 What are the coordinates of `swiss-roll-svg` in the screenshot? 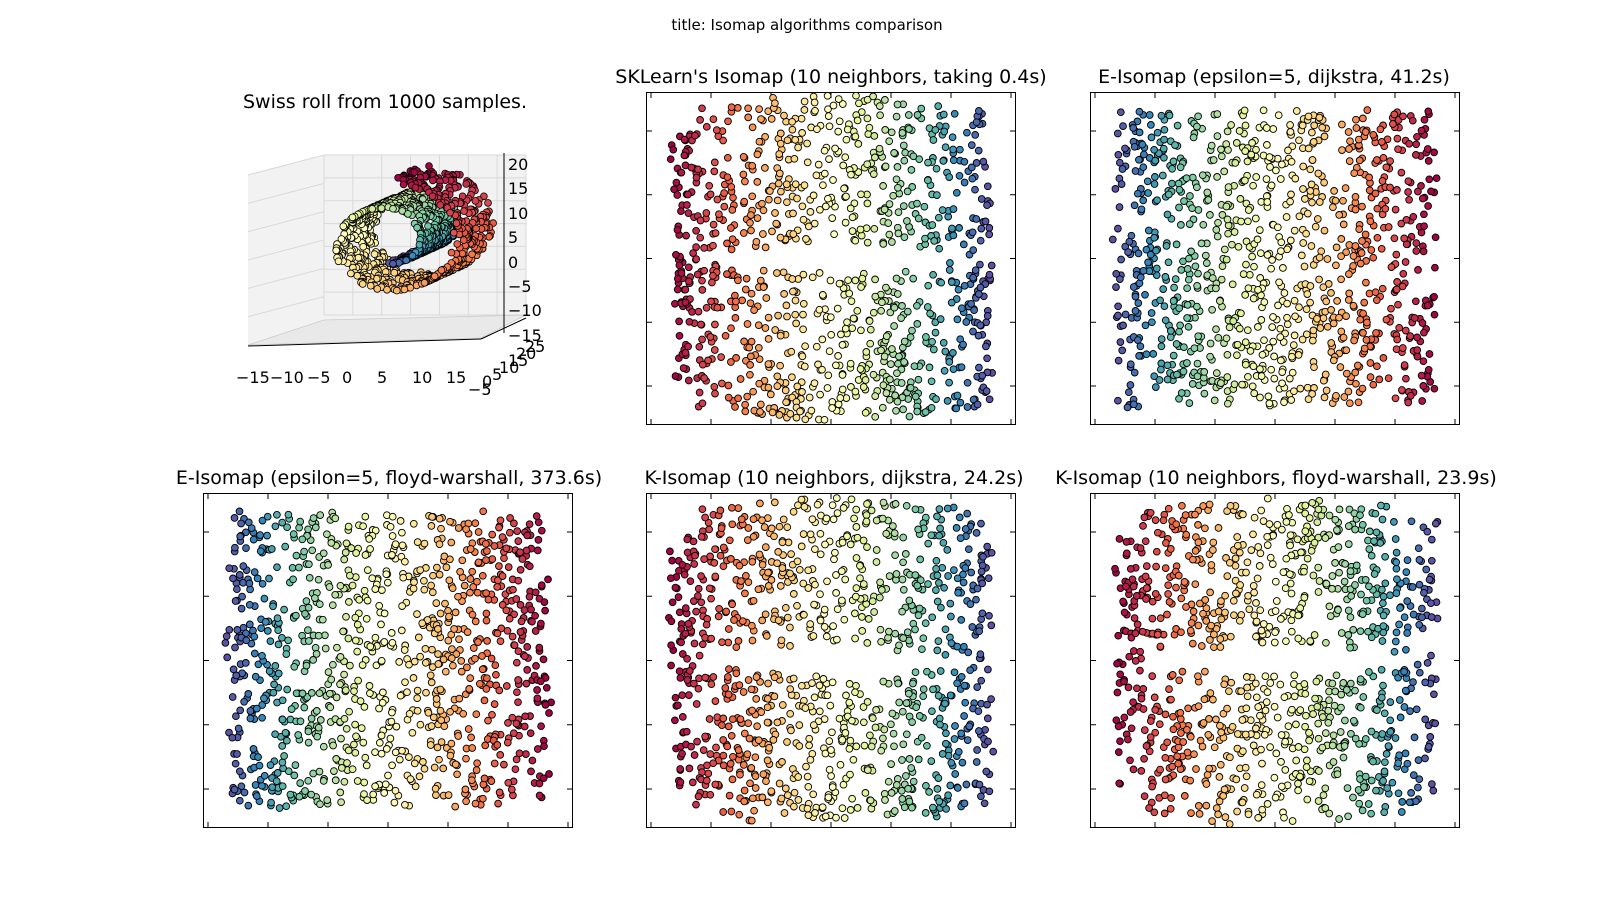 It's located at (387, 250).